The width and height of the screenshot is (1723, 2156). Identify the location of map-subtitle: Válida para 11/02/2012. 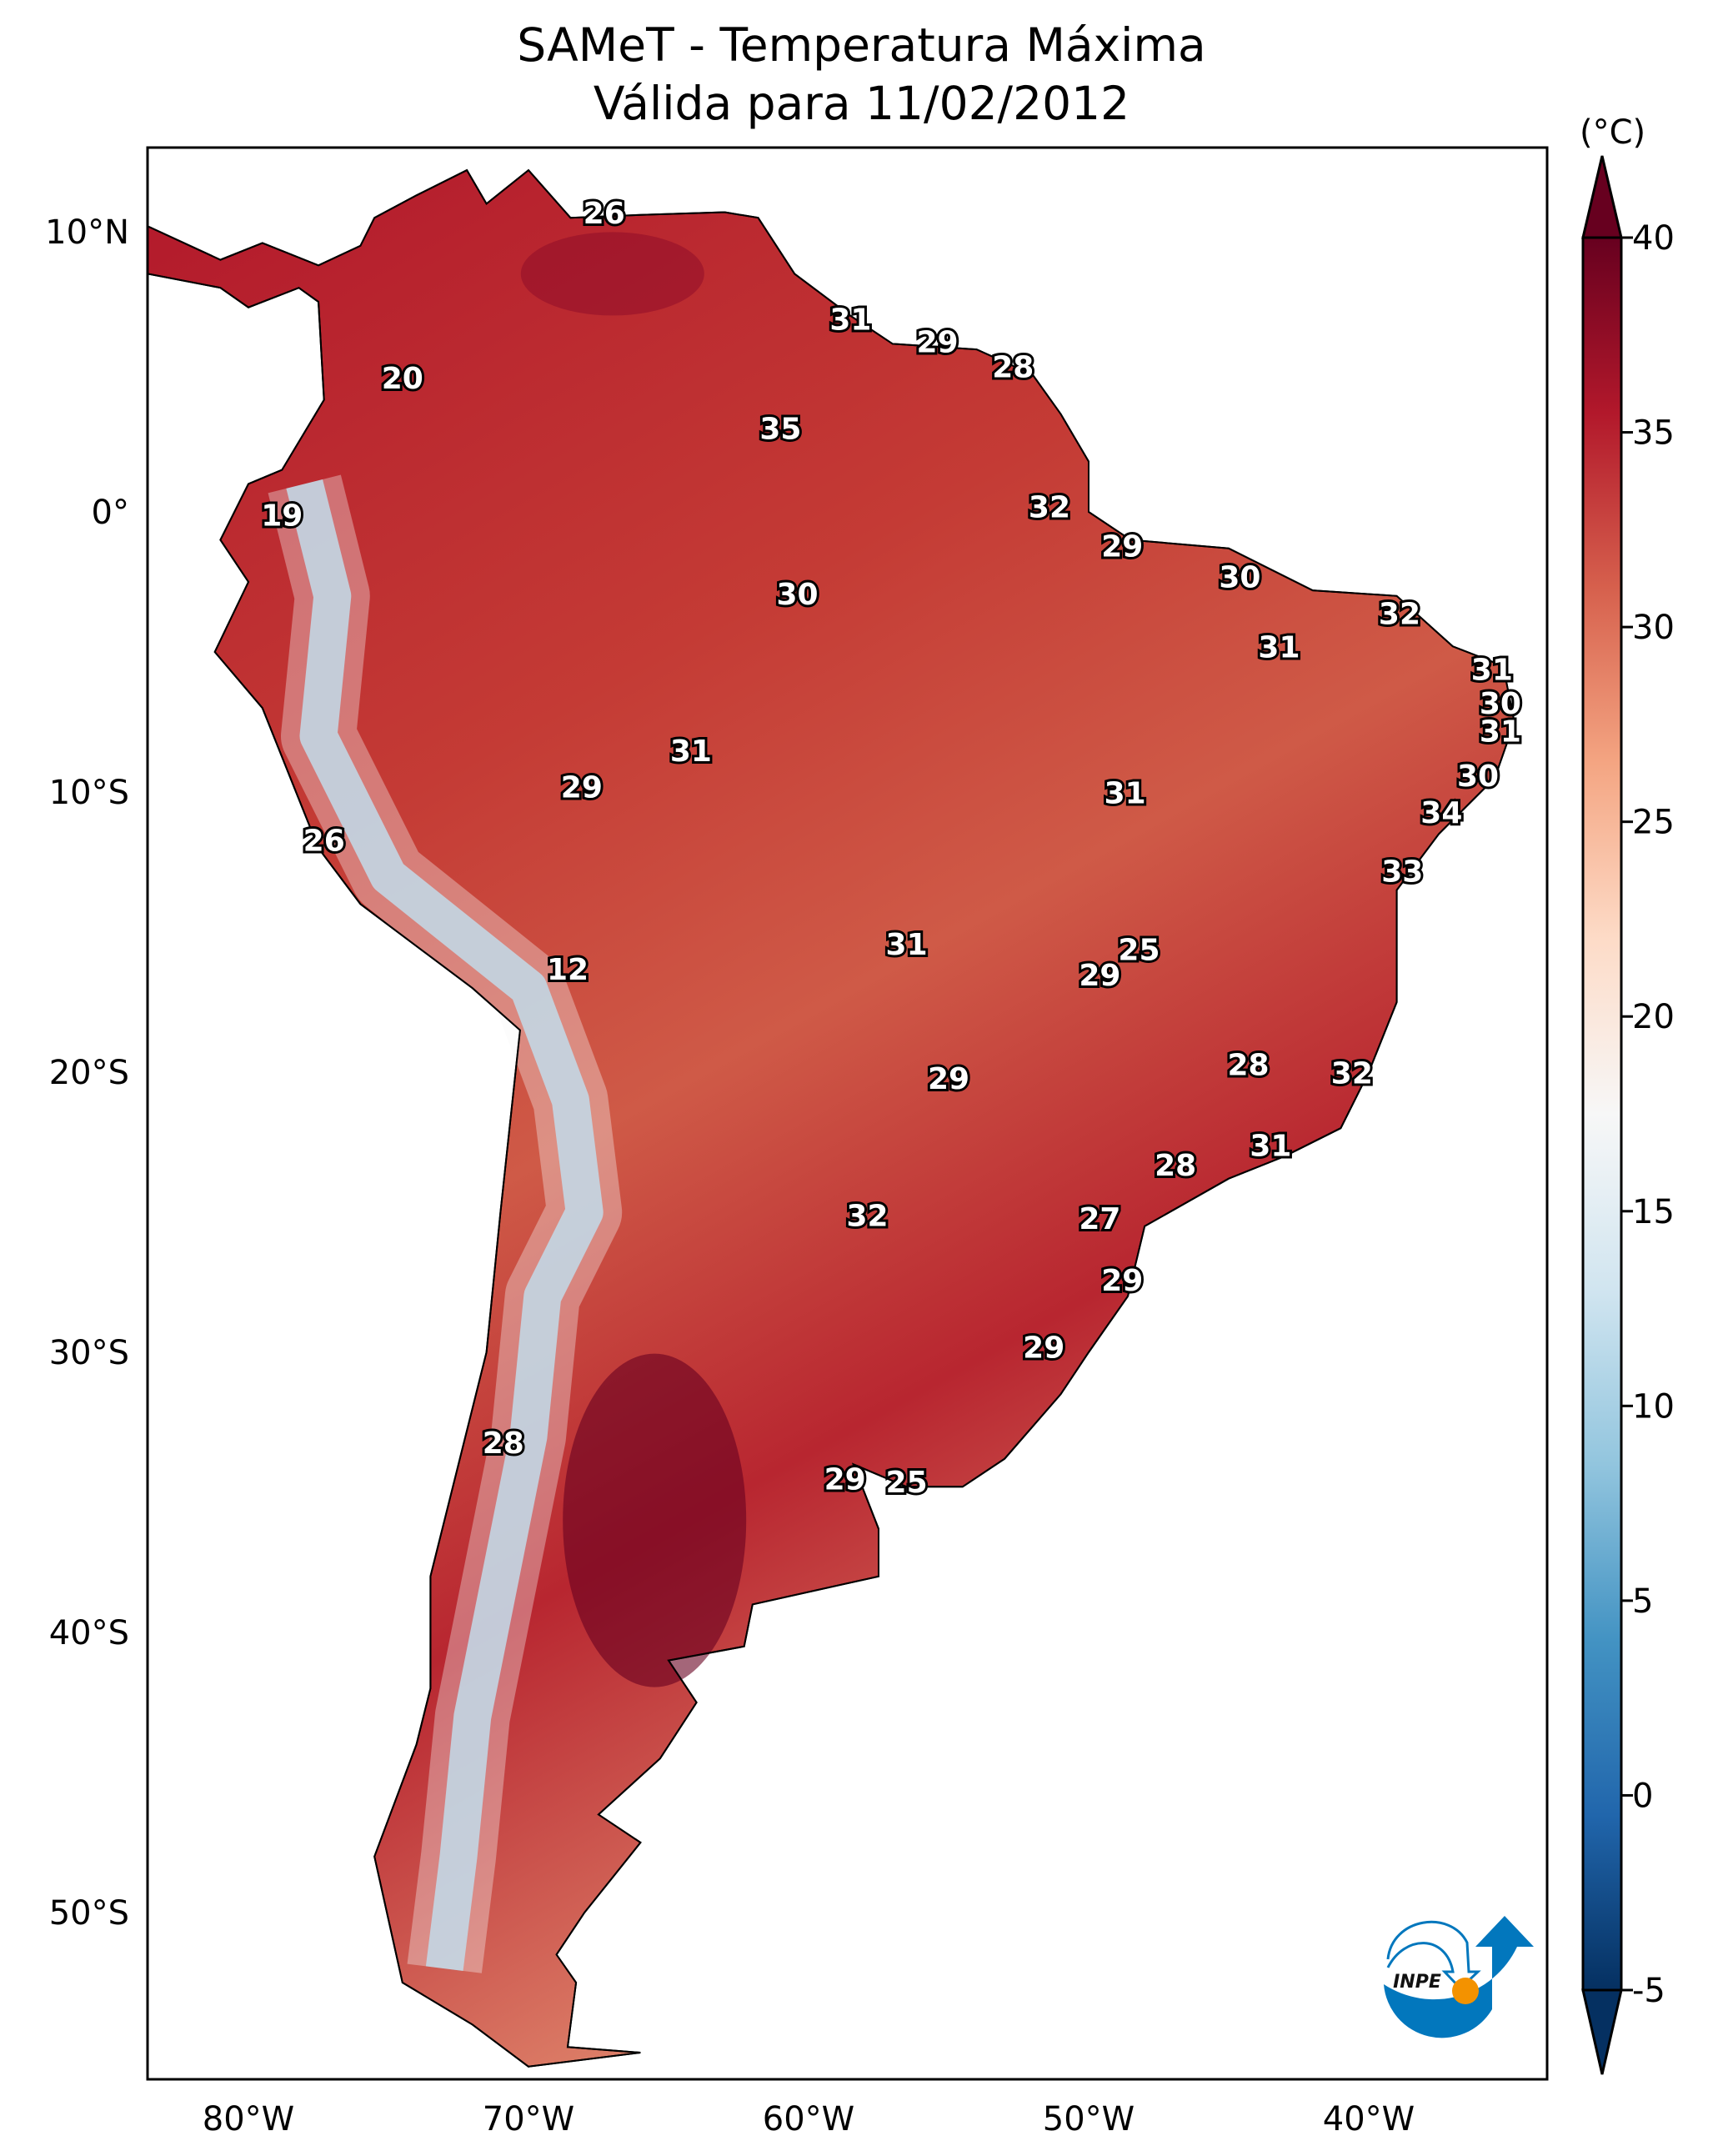
(861, 103).